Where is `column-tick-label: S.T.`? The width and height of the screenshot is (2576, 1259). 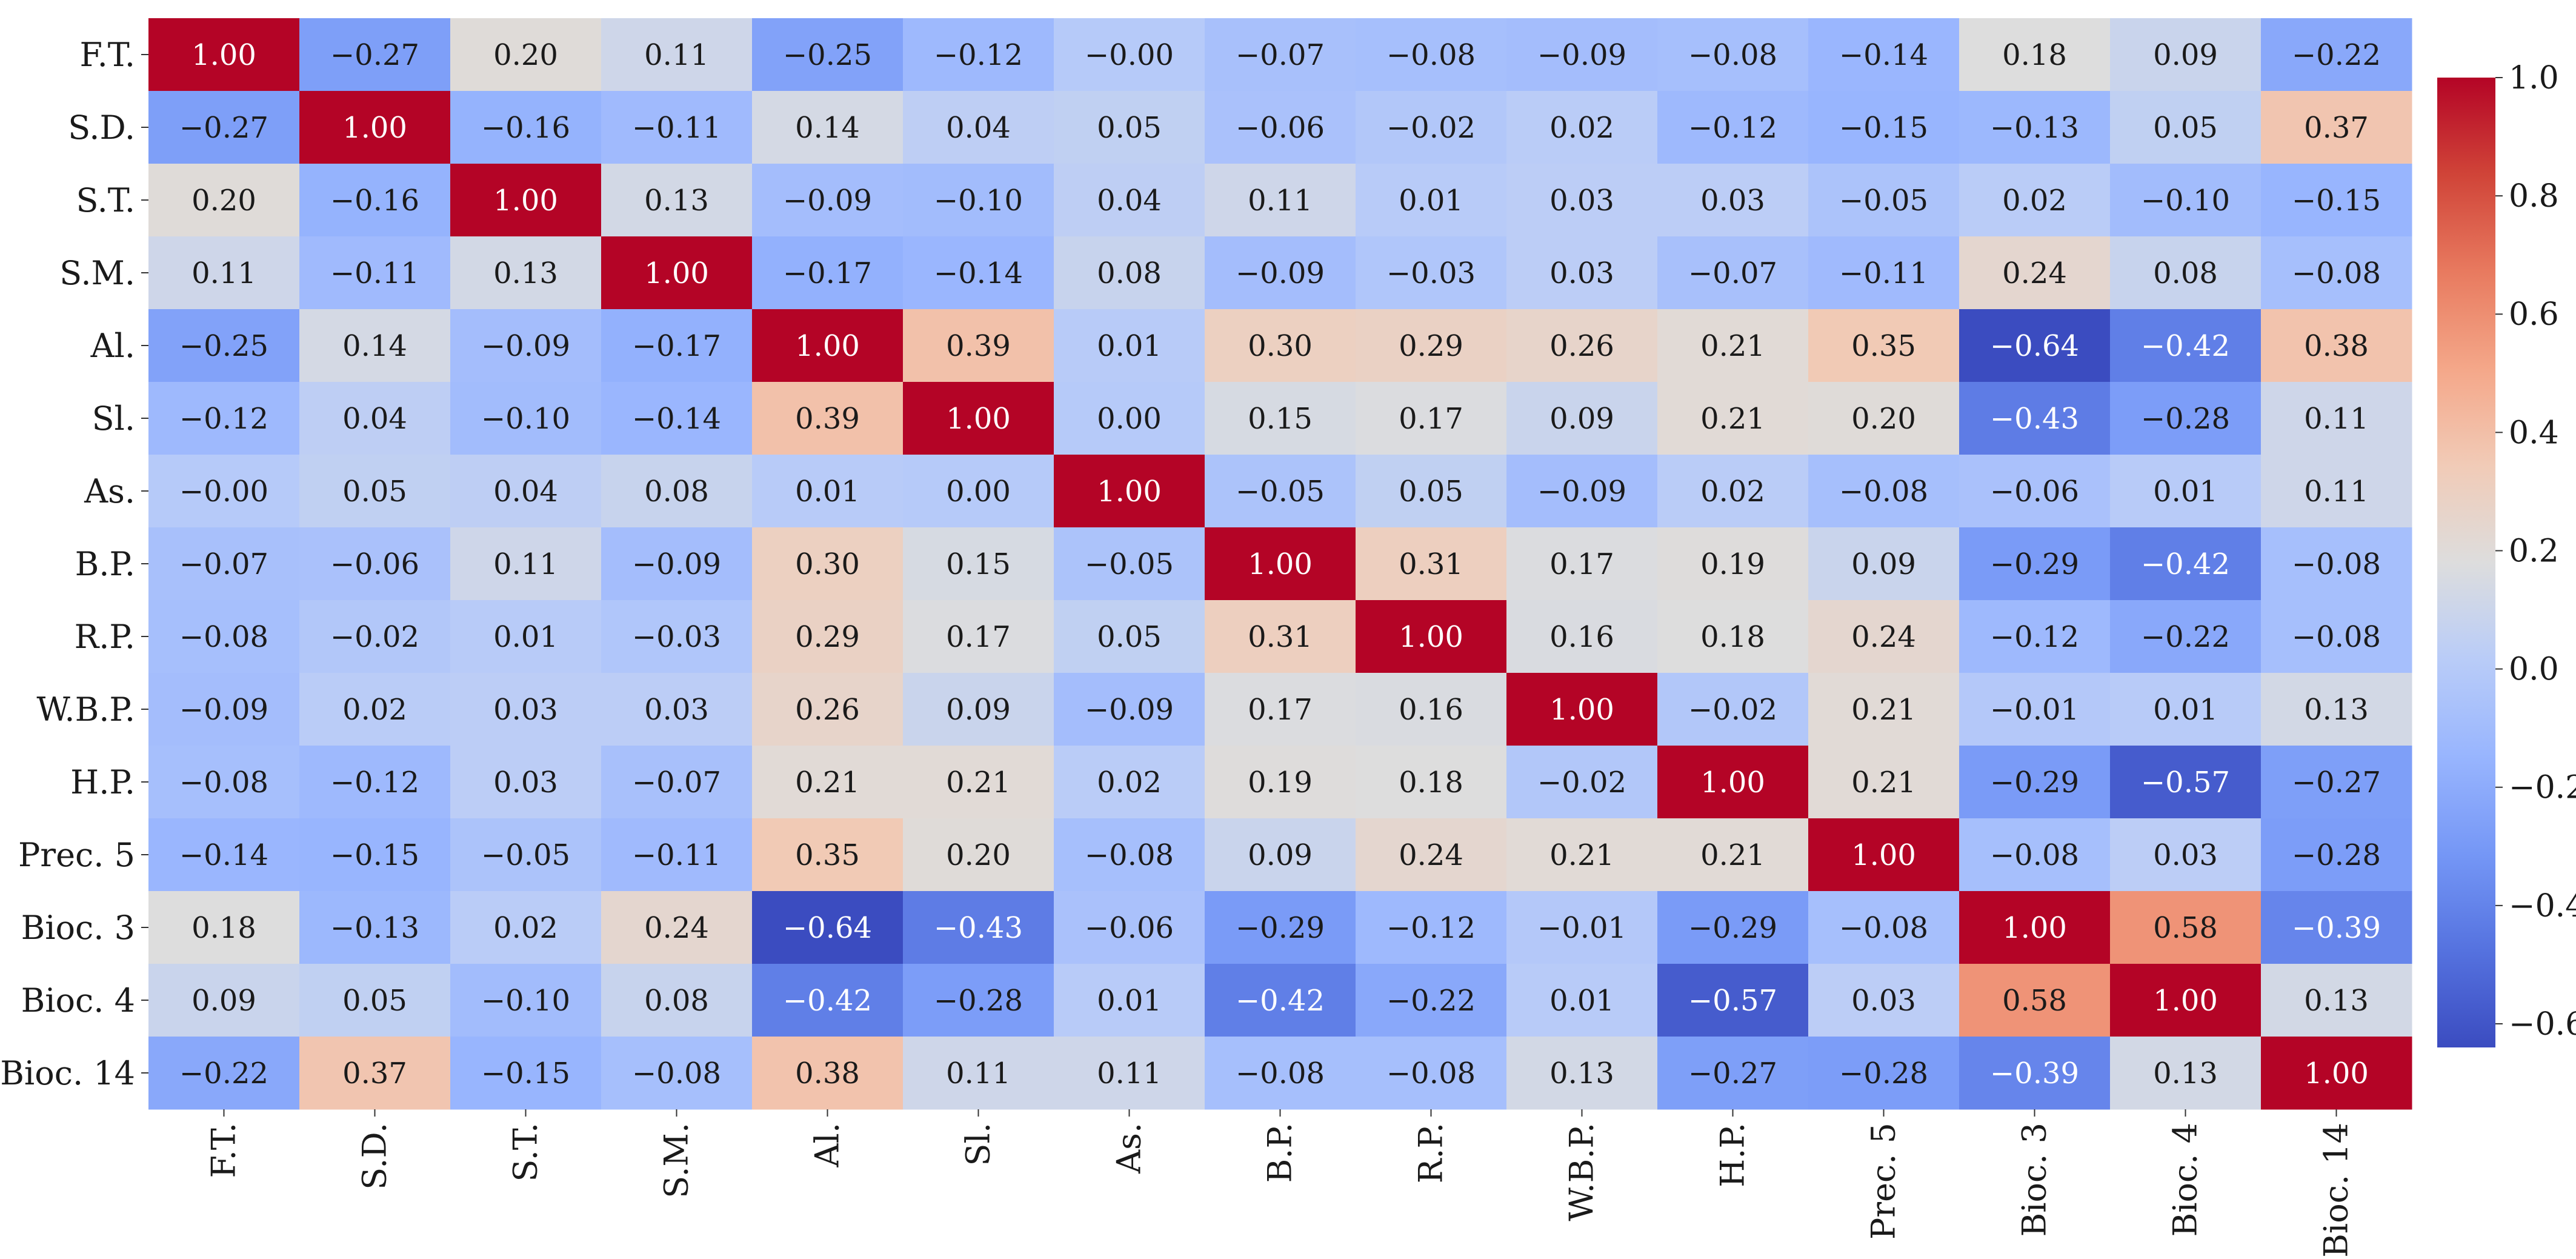
column-tick-label: S.T. is located at coordinates (526, 1152).